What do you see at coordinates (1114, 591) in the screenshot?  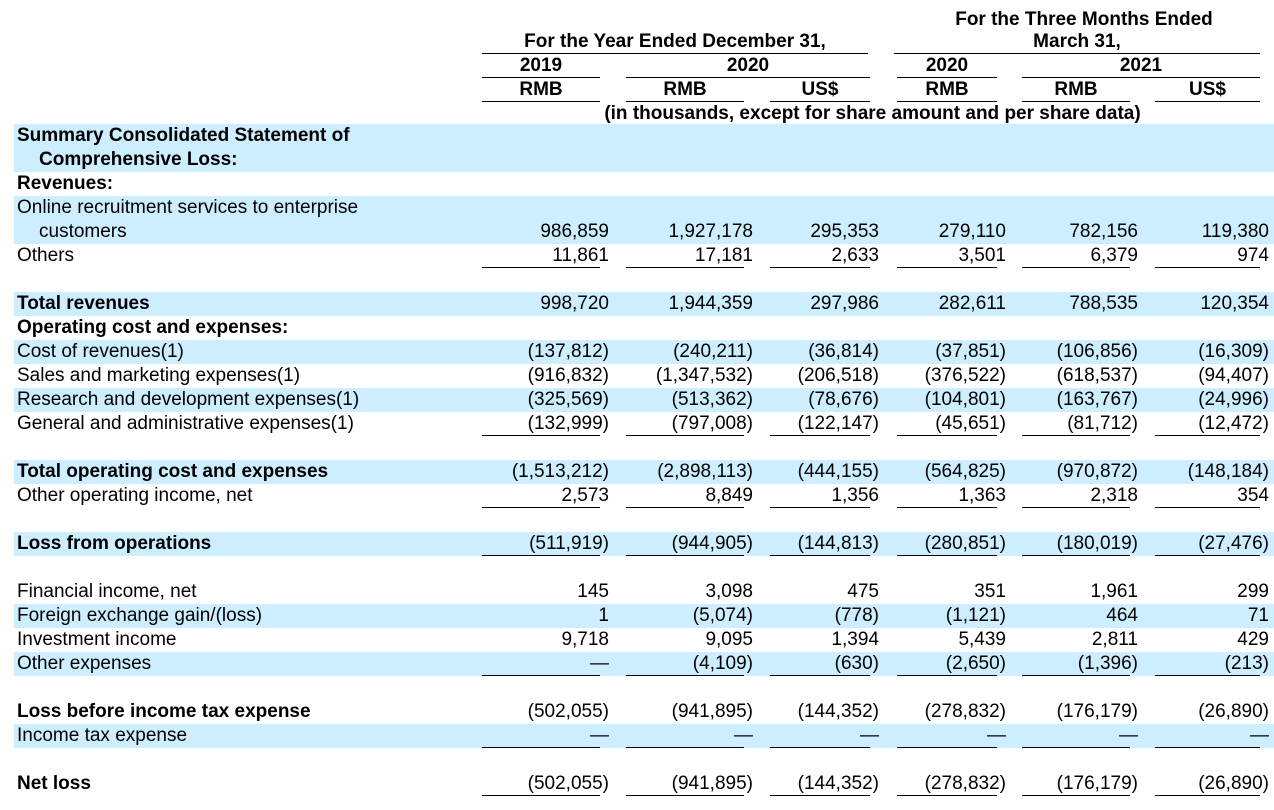 I see `value-cell: 1,961` at bounding box center [1114, 591].